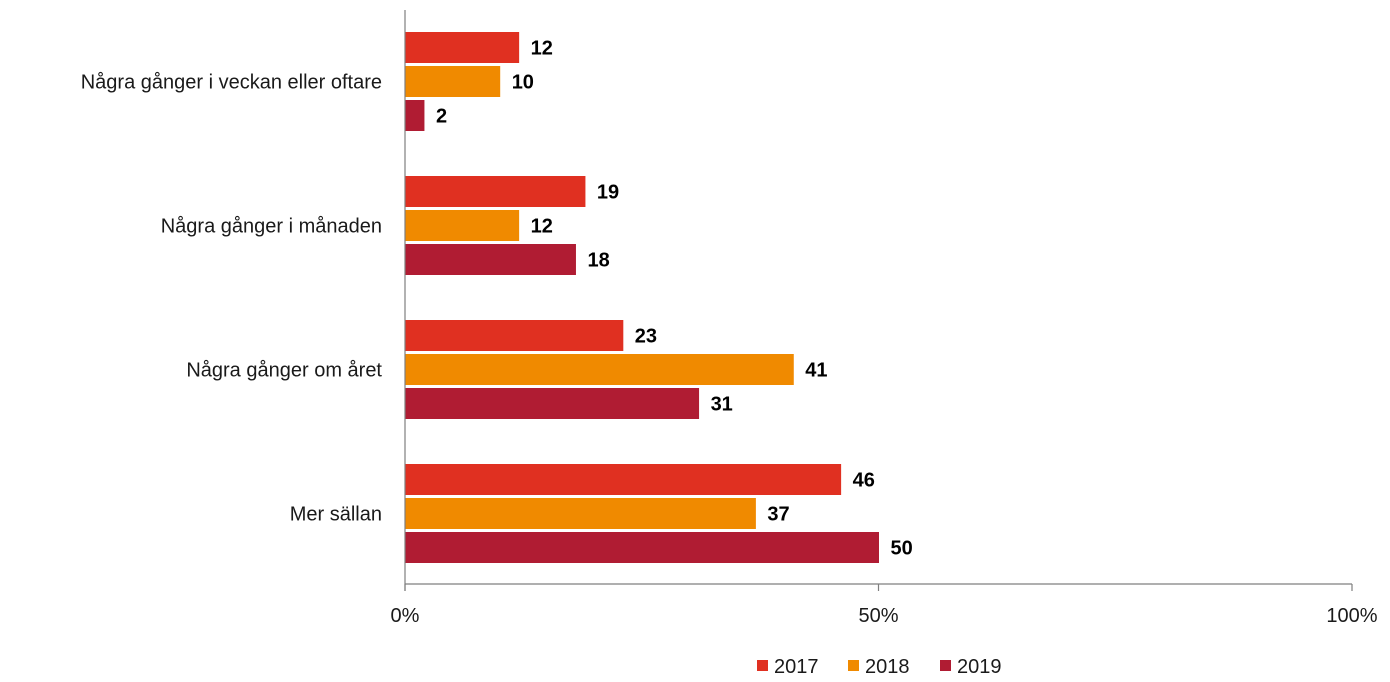  What do you see at coordinates (887, 667) in the screenshot?
I see `legend-label: 2018` at bounding box center [887, 667].